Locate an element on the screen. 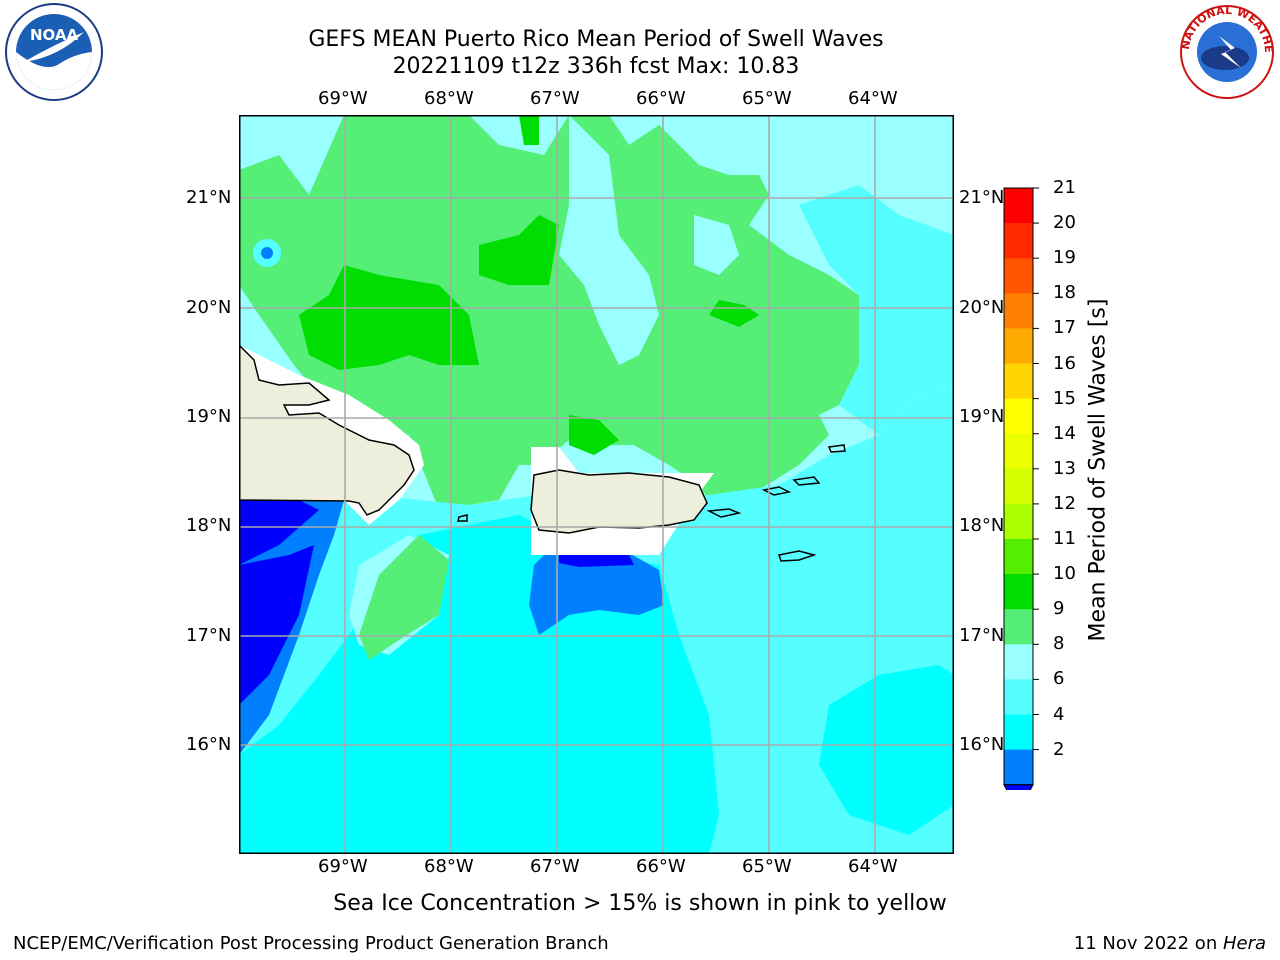 The width and height of the screenshot is (1280, 960). colorbar-tick-label: 18 is located at coordinates (1064, 293).